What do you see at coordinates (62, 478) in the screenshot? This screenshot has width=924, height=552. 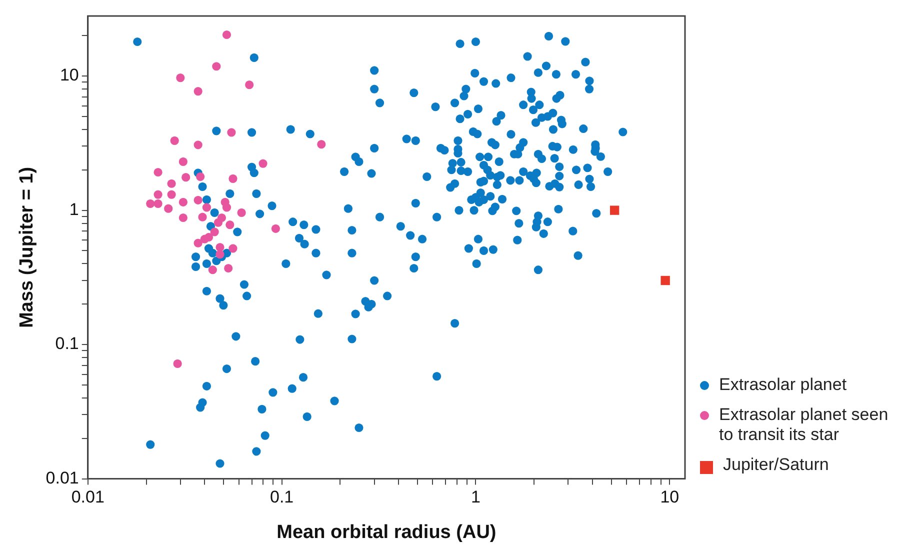 I see `y-tick-label: 0.01` at bounding box center [62, 478].